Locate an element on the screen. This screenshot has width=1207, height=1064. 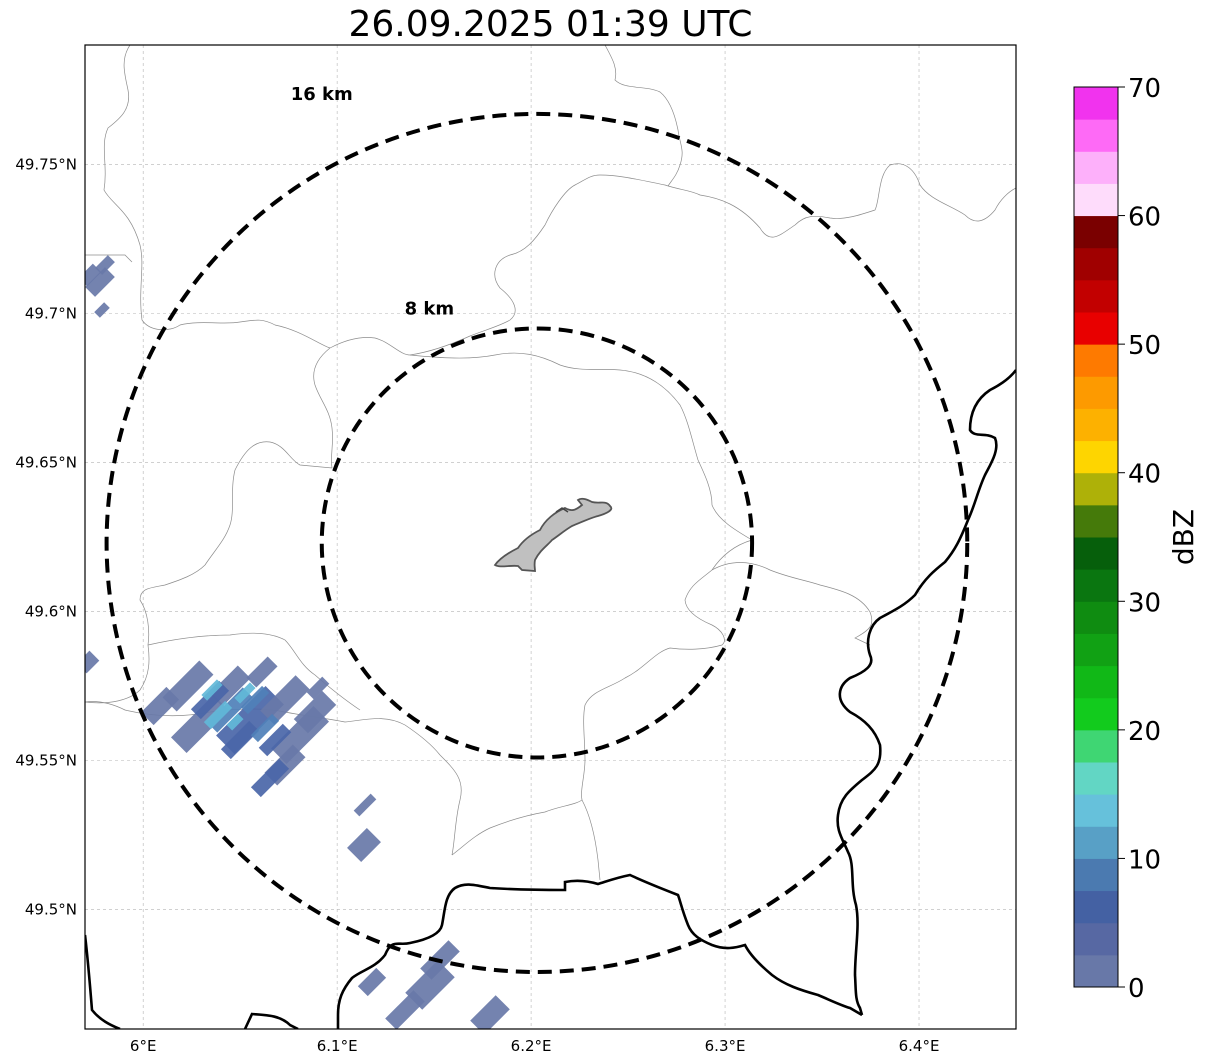
range-ring-label: 8 km is located at coordinates (430, 308).